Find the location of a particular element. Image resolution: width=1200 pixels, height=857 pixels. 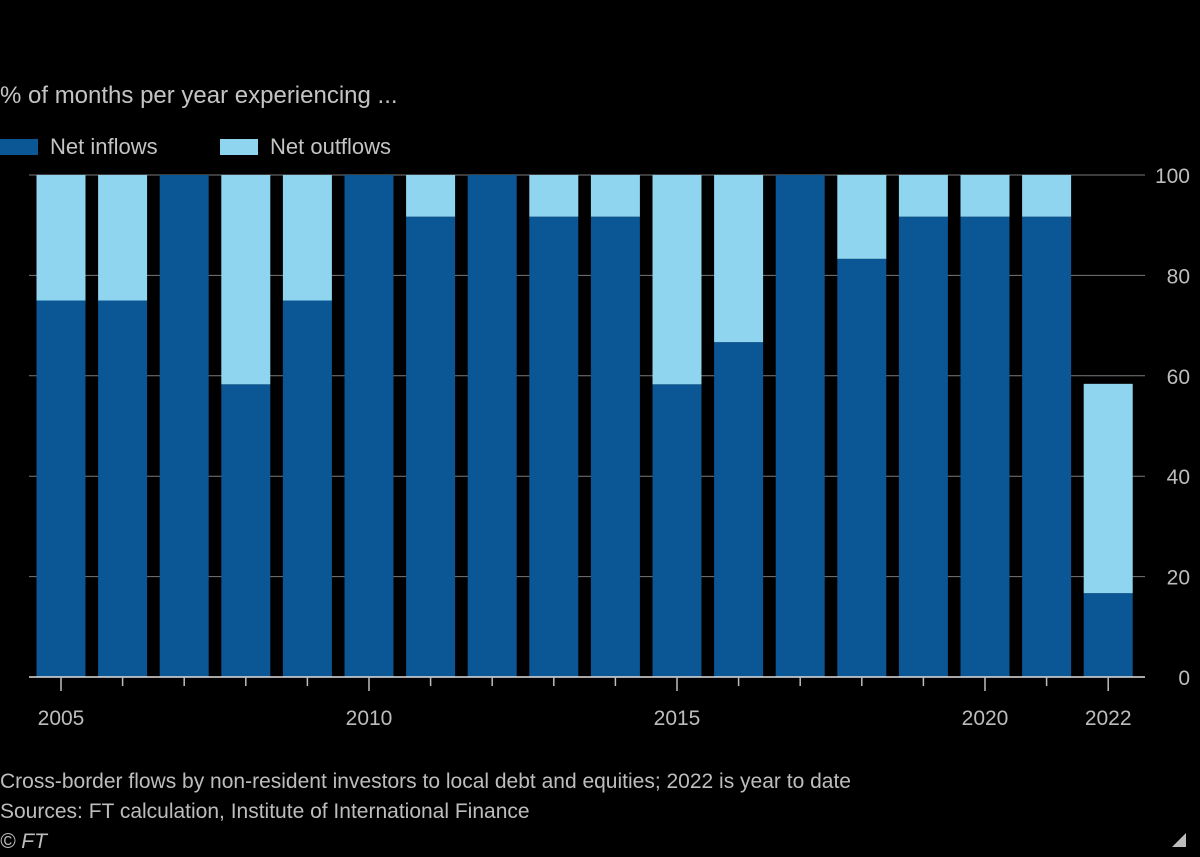

x-tick-label-2020: 2020 is located at coordinates (985, 718).